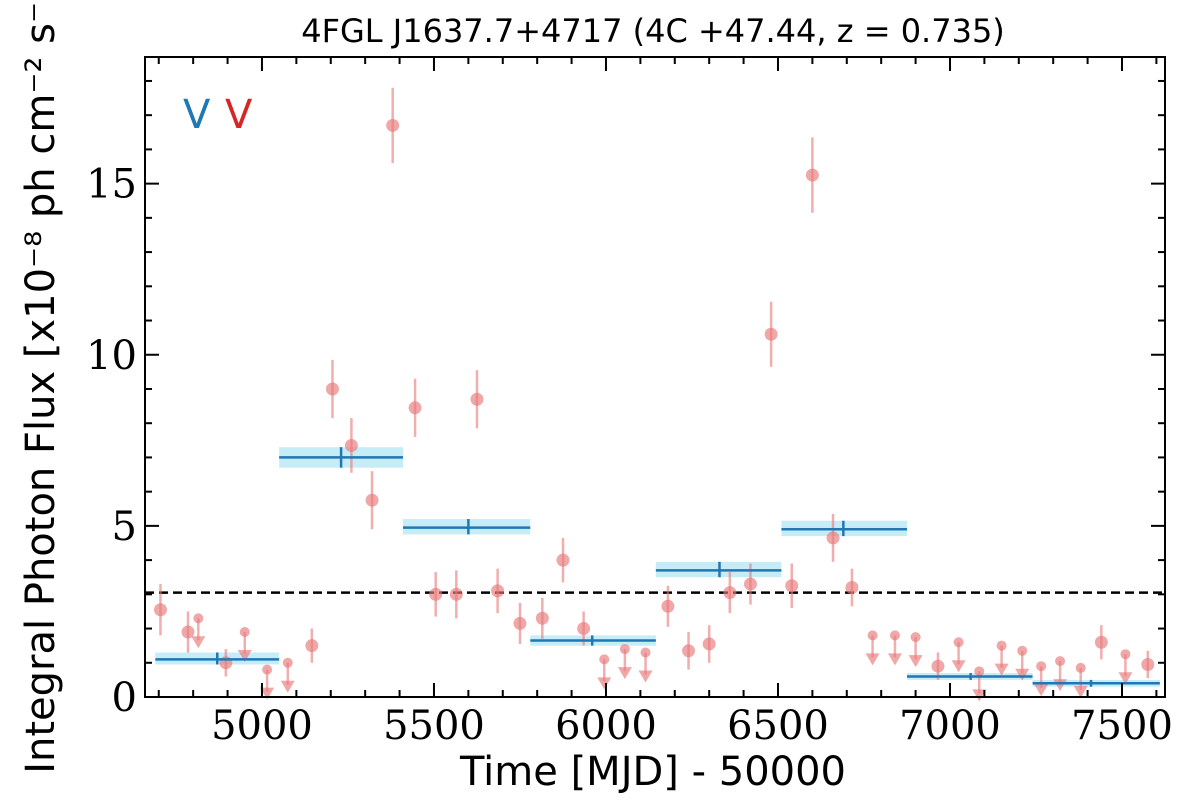 Image resolution: width=1200 pixels, height=805 pixels. Describe the element at coordinates (124, 527) in the screenshot. I see `y-tick-label-5: 5` at that location.